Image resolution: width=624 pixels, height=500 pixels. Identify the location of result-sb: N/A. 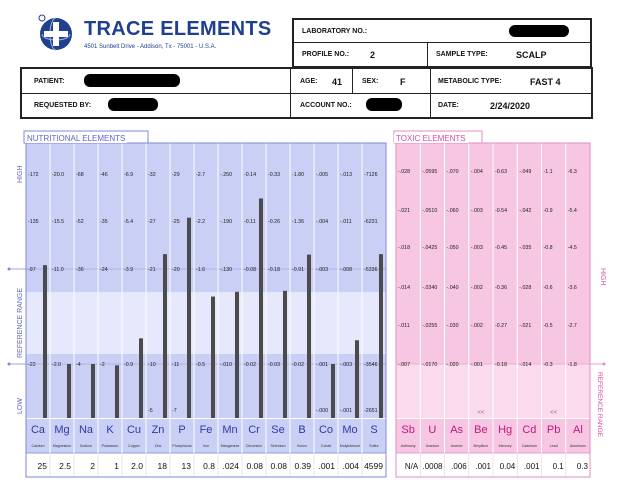
(412, 466).